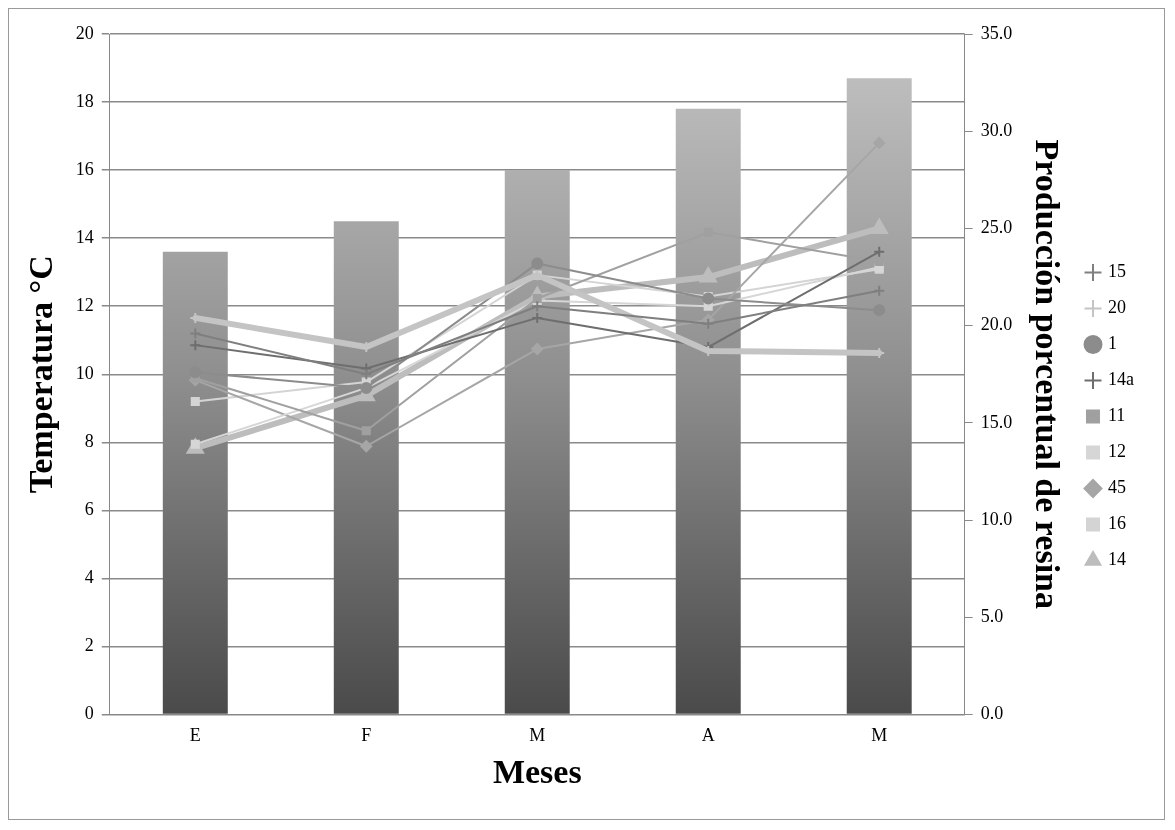  I want to click on y2-tick-label: 0.0, so click(992, 713).